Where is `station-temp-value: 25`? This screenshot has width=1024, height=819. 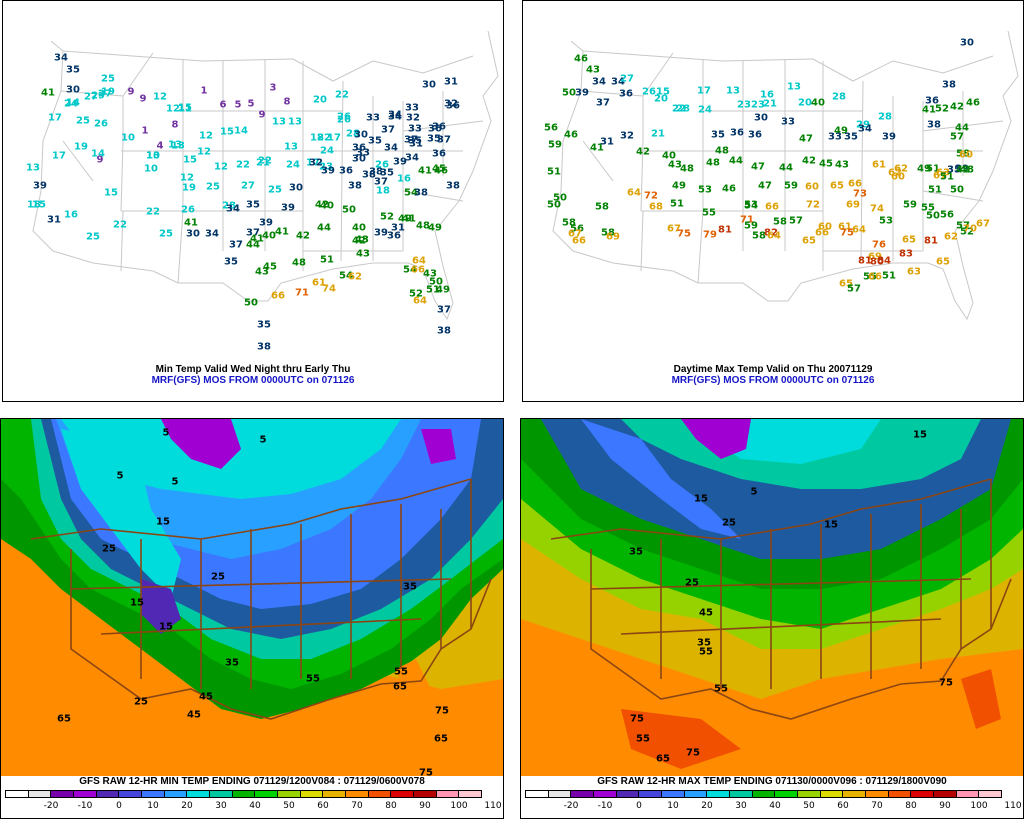 station-temp-value: 25 is located at coordinates (93, 237).